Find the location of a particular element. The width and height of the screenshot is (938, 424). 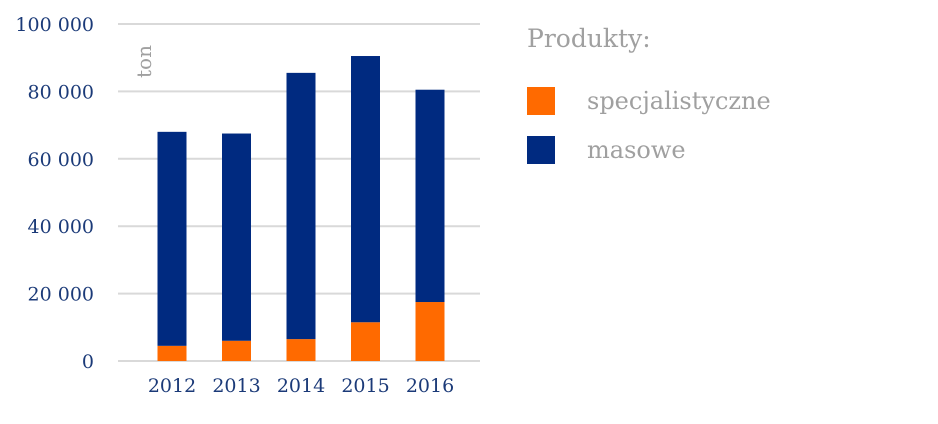

bar-specjalistyczne-2013 is located at coordinates (236, 350).